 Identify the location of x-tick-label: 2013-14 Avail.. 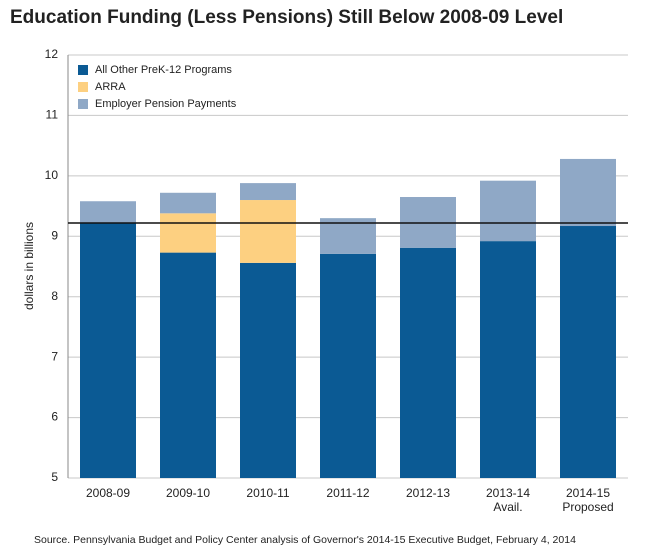
(508, 500).